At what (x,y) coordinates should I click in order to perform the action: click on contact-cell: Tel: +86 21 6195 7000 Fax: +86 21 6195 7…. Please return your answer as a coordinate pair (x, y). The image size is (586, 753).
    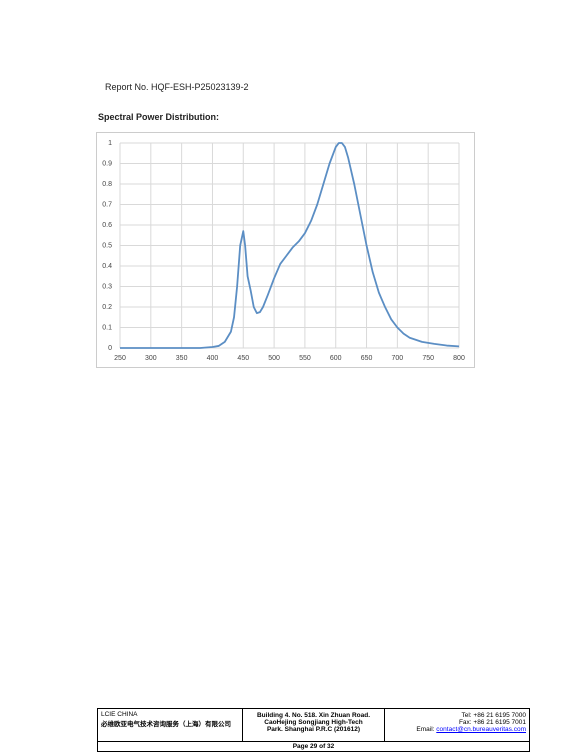
    Looking at the image, I should click on (457, 725).